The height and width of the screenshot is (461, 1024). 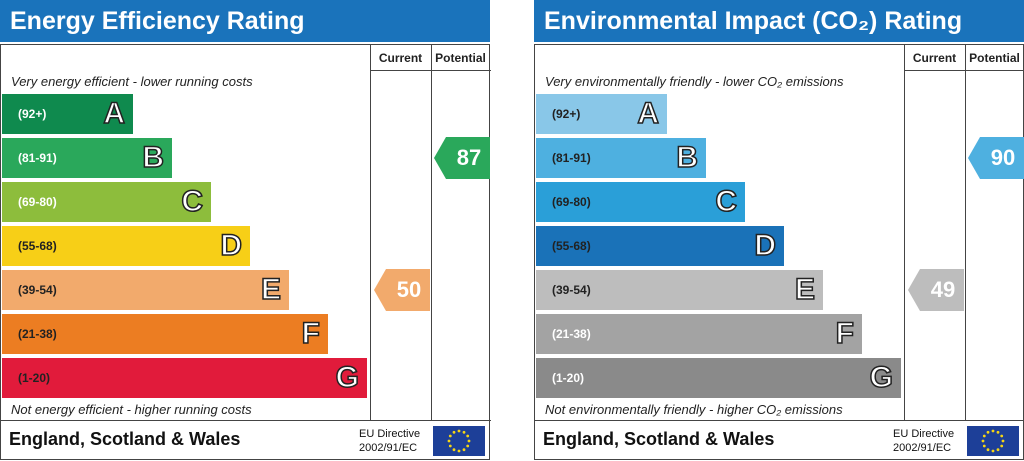 I want to click on eu-stars, so click(x=459, y=441).